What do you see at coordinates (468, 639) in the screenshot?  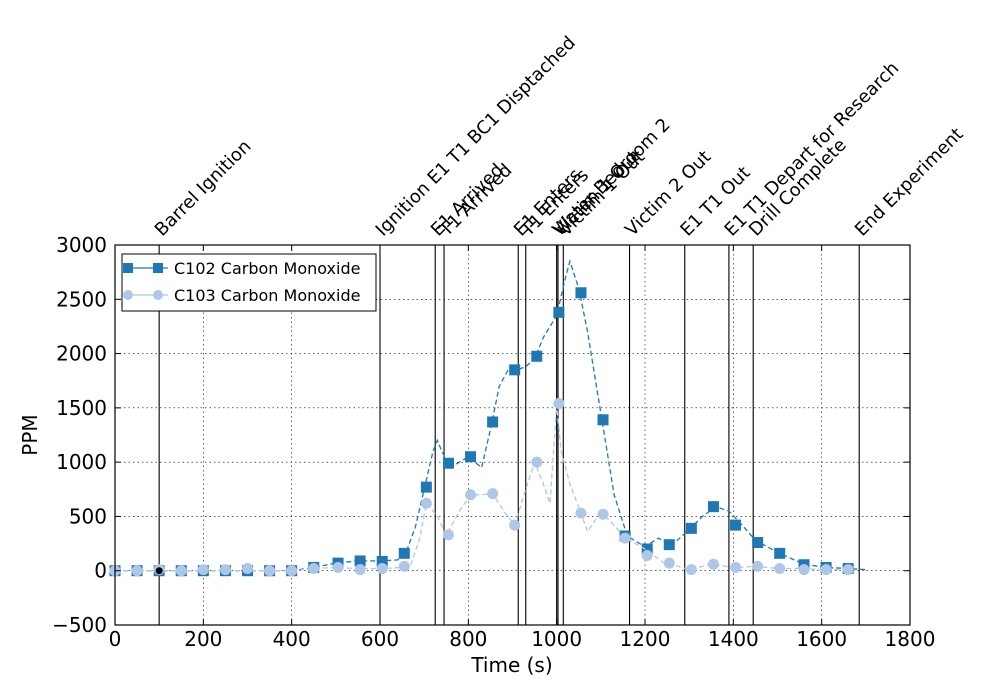 I see `x-tick-label: 800` at bounding box center [468, 639].